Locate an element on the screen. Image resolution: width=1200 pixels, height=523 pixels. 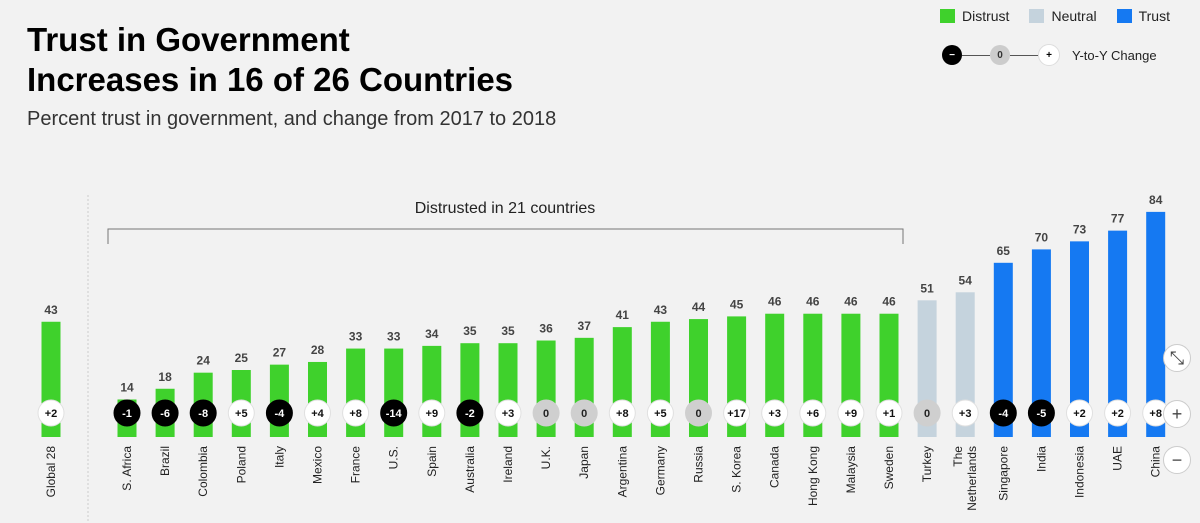
yoy-label: Y-to-Y Change is located at coordinates (1114, 55).